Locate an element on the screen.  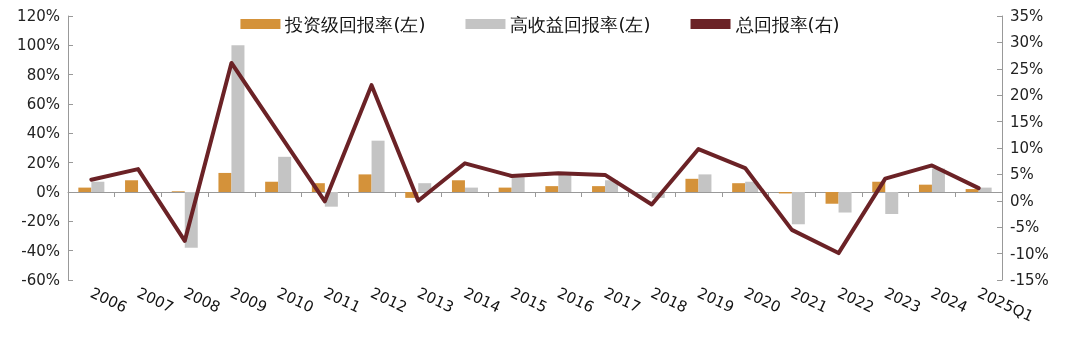
x-tick-label: 2007 is located at coordinates (155, 300).